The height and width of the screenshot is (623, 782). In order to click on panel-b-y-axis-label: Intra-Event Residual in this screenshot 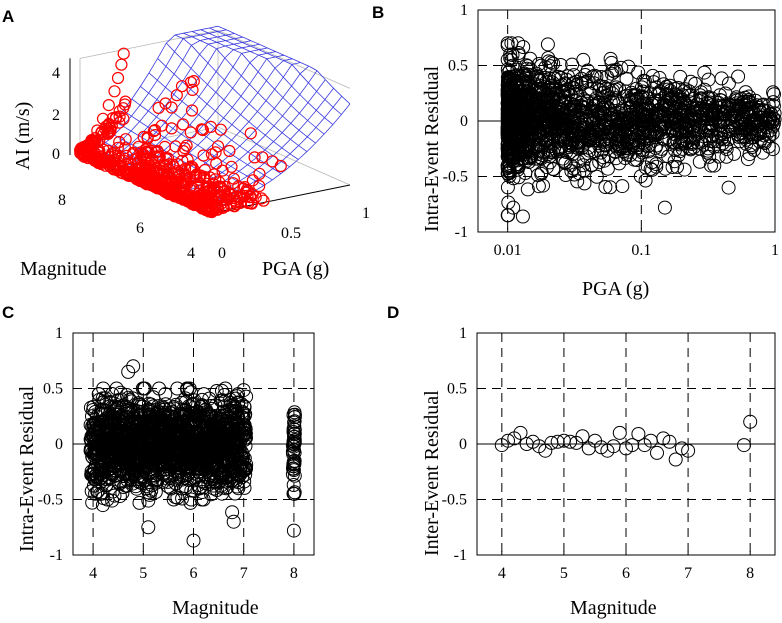, I will do `click(432, 149)`.